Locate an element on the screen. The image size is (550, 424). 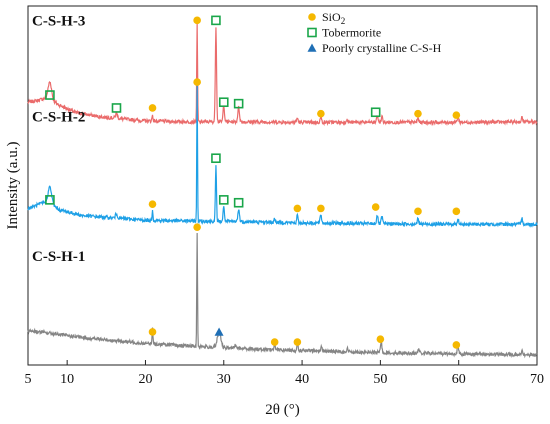
x-axis-title: 2θ (°) is located at coordinates (282, 410).